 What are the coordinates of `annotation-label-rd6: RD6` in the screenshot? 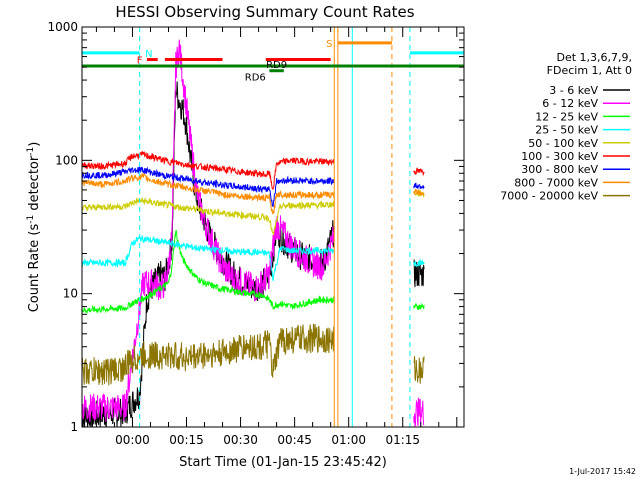 It's located at (255, 78).